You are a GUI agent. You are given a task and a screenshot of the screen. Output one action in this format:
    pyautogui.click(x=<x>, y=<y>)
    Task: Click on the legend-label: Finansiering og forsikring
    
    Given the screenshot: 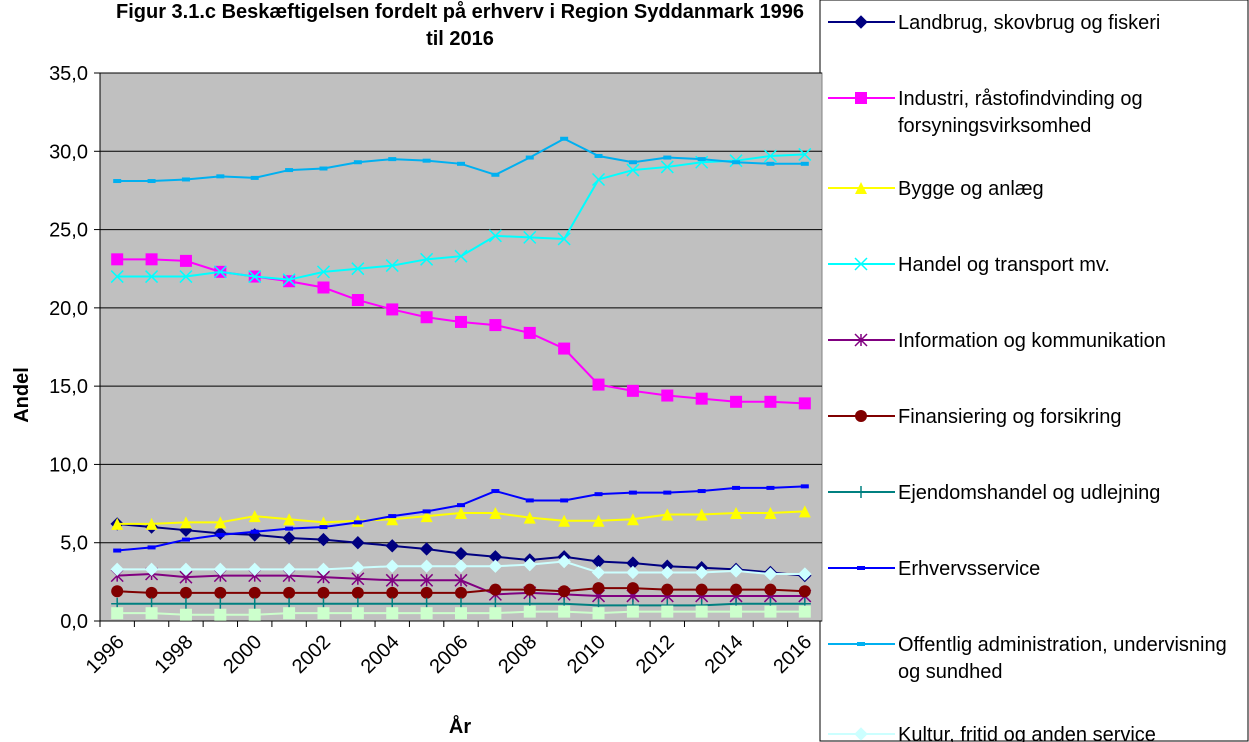 What is the action you would take?
    pyautogui.click(x=1009, y=417)
    